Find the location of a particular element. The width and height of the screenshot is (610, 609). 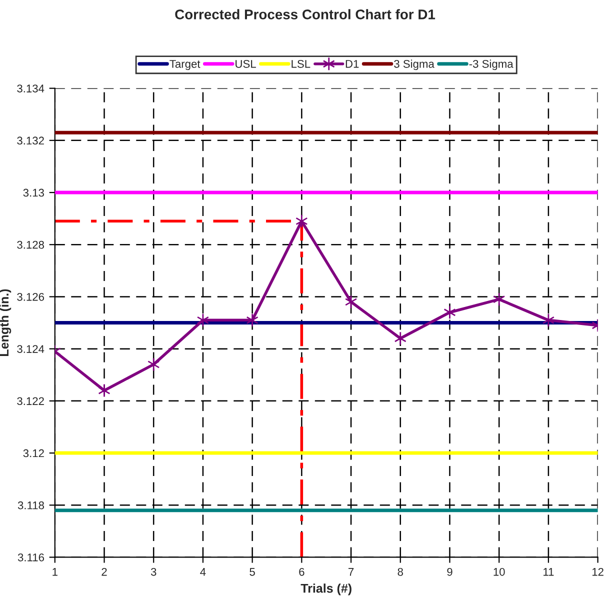

x-tick-label: 11 is located at coordinates (549, 572).